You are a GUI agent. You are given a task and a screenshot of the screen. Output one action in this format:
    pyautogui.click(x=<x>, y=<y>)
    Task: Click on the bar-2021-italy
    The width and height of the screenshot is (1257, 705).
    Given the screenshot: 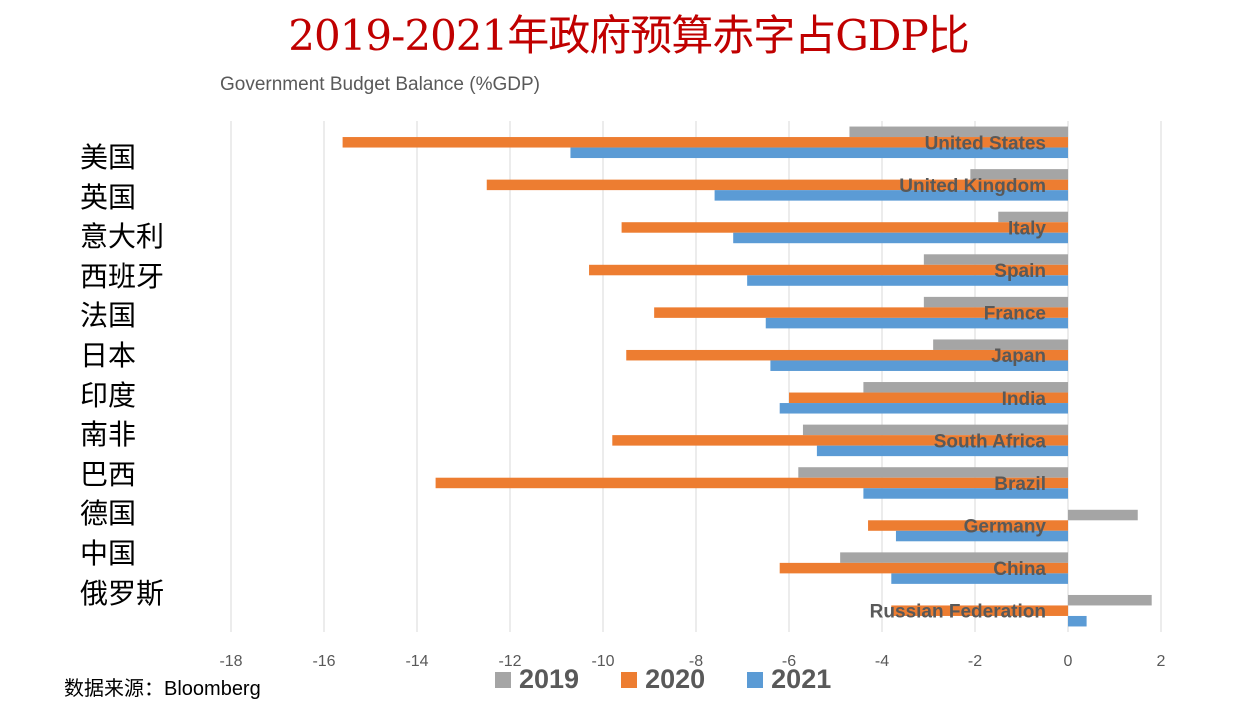 What is the action you would take?
    pyautogui.click(x=900, y=238)
    